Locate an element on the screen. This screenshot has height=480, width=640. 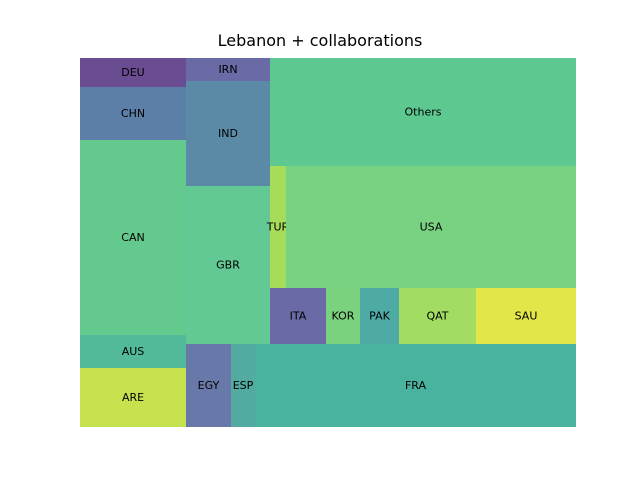
tile-qat is located at coordinates (437, 316).